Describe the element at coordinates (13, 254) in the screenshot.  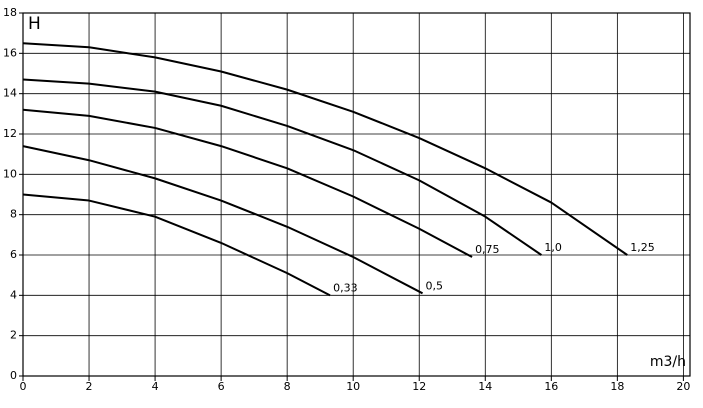
I see `y-tick-label: 6` at that location.